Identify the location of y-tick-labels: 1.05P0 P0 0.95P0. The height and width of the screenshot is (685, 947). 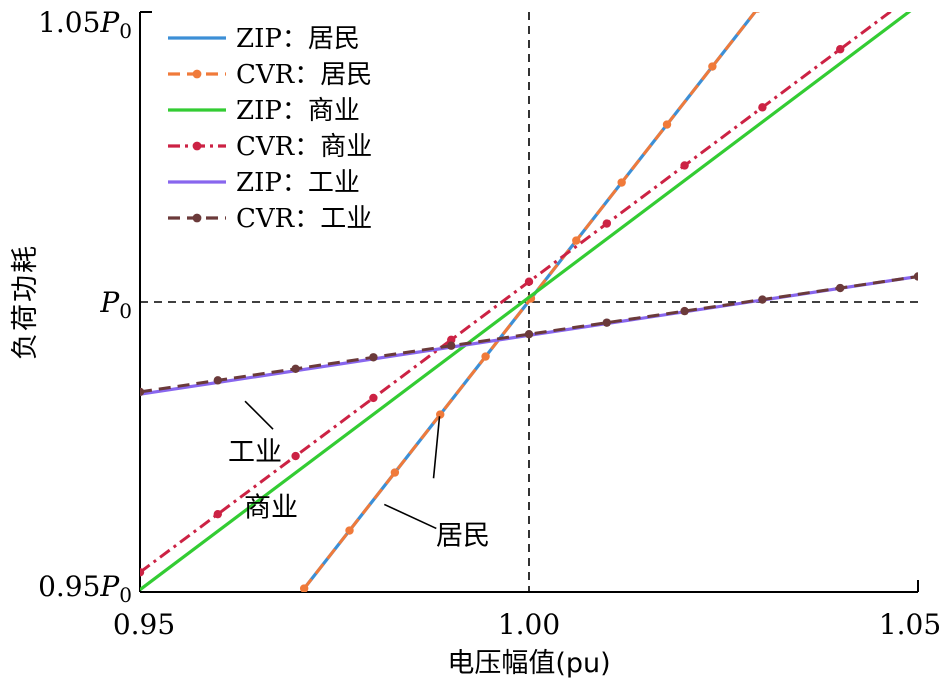
(85, 306).